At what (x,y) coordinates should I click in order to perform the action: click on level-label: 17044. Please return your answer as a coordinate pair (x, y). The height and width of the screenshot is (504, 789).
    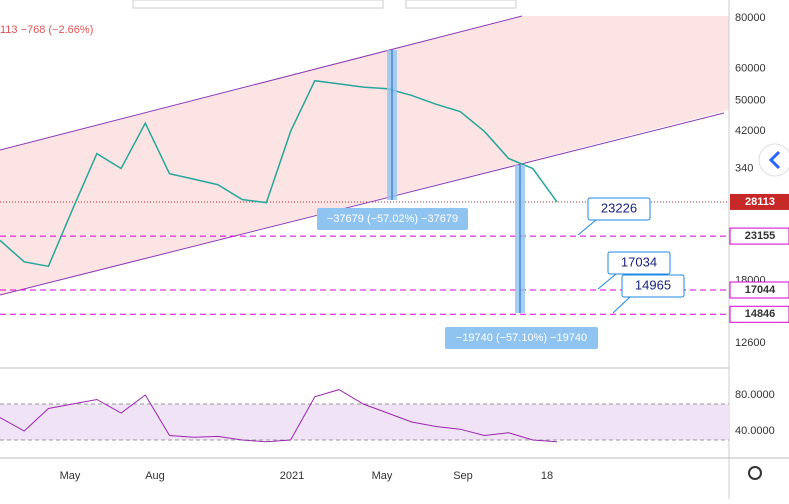
    Looking at the image, I should click on (760, 290).